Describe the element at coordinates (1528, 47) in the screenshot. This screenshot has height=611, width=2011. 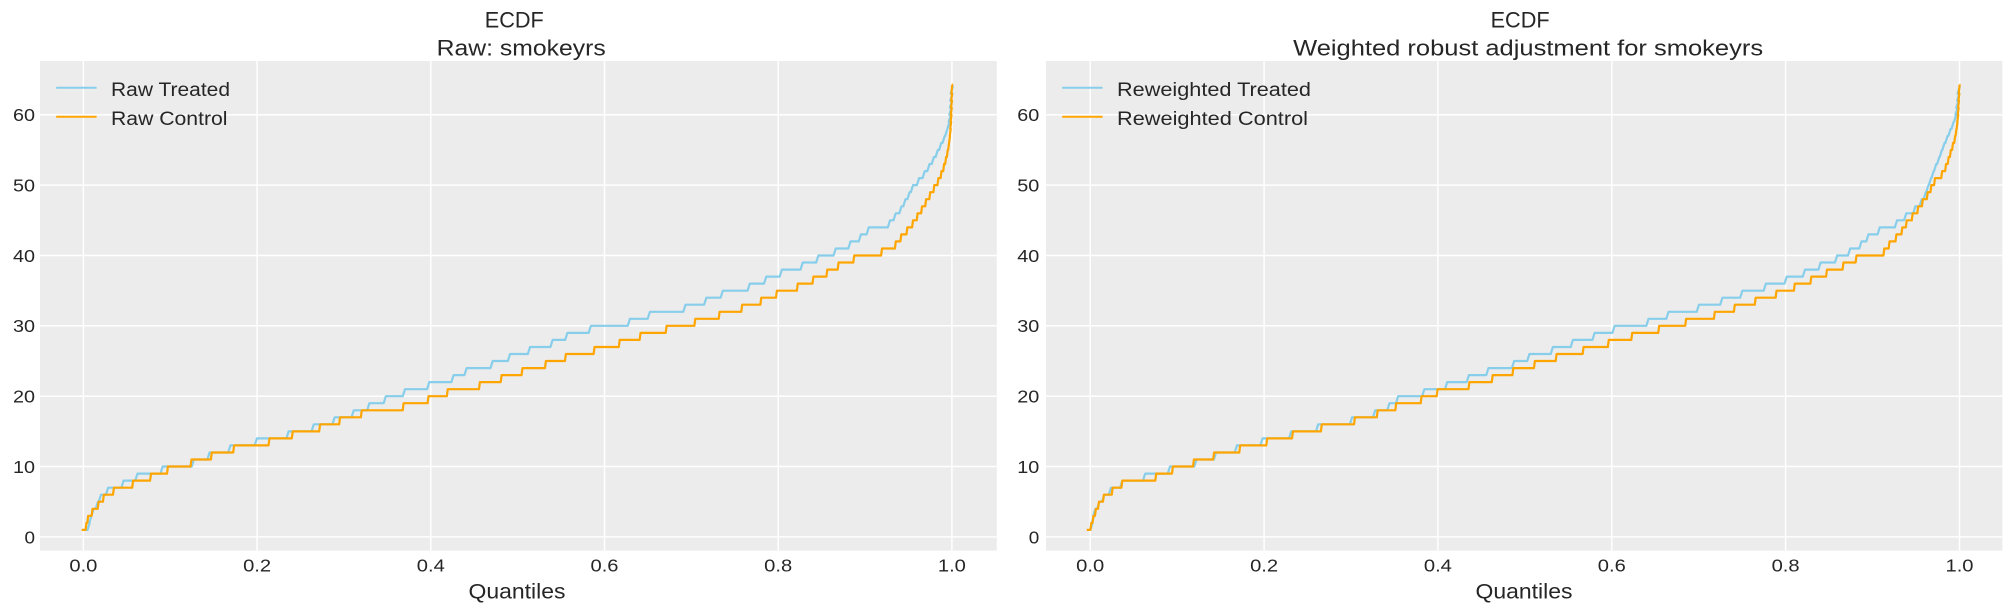
I see `svg-text:Weighted robust adjustment for: Weighted robust adjustment for smokeyrs` at that location.